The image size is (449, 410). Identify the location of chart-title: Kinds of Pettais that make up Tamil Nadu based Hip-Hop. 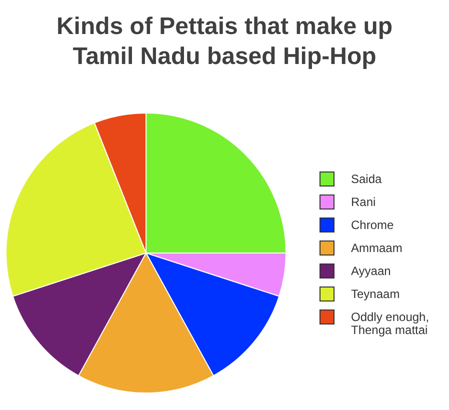
(224, 41).